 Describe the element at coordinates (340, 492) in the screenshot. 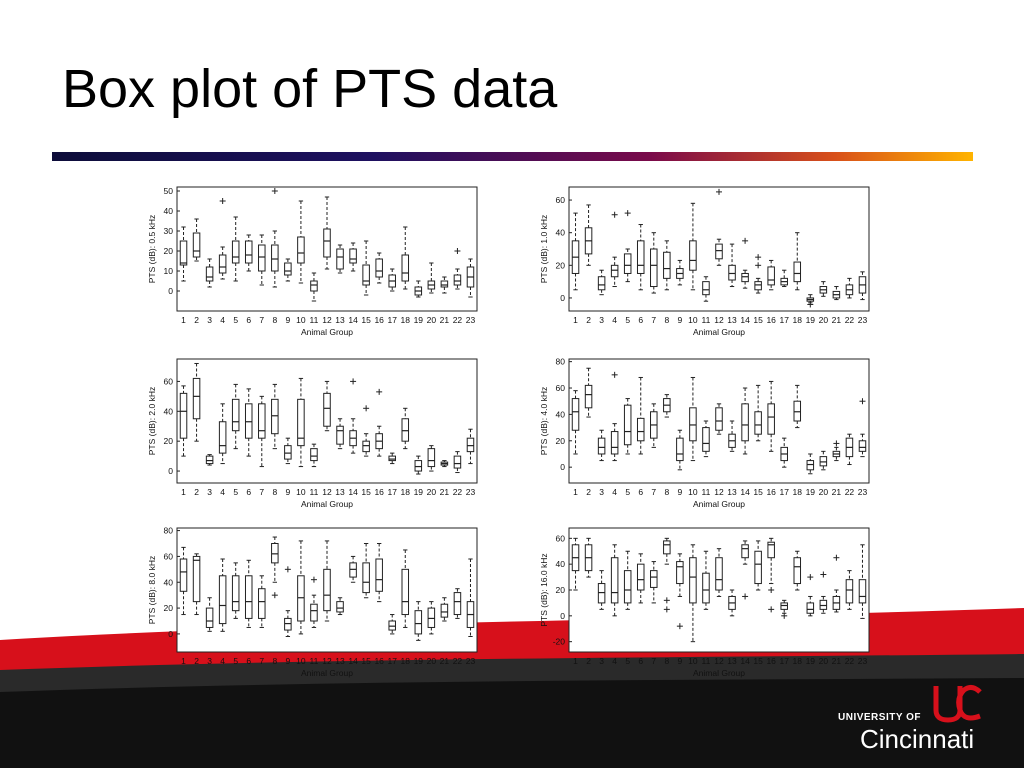

I see `x-tick-label: 13` at that location.